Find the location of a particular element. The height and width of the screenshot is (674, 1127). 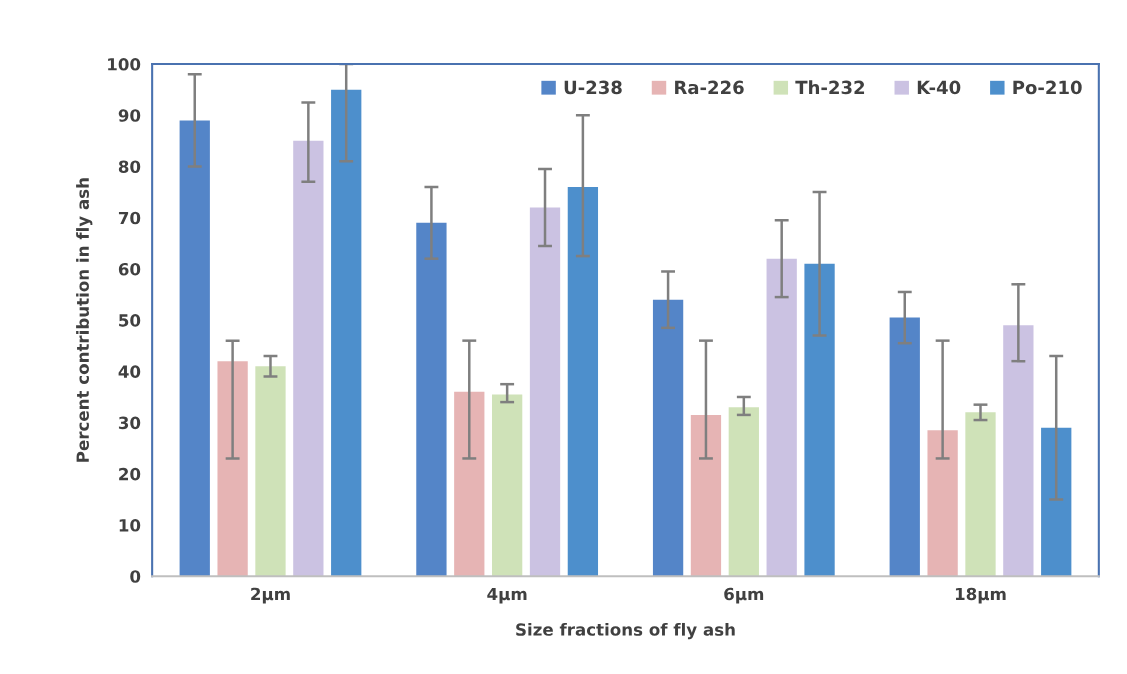

legend-label: K-40 is located at coordinates (939, 87).